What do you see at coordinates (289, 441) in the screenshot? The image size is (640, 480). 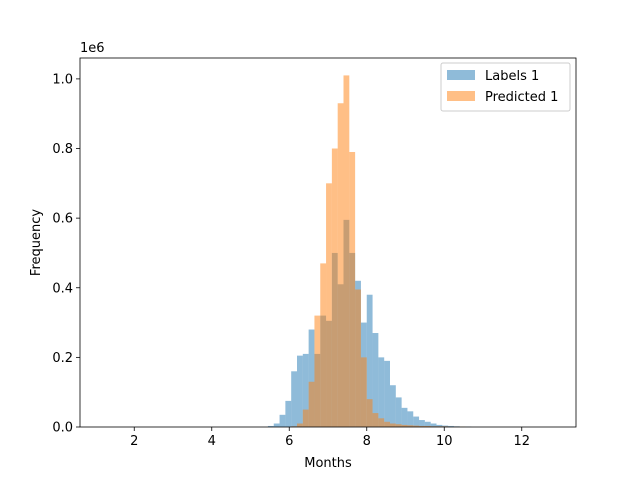 I see `x-tick-label: 6` at bounding box center [289, 441].